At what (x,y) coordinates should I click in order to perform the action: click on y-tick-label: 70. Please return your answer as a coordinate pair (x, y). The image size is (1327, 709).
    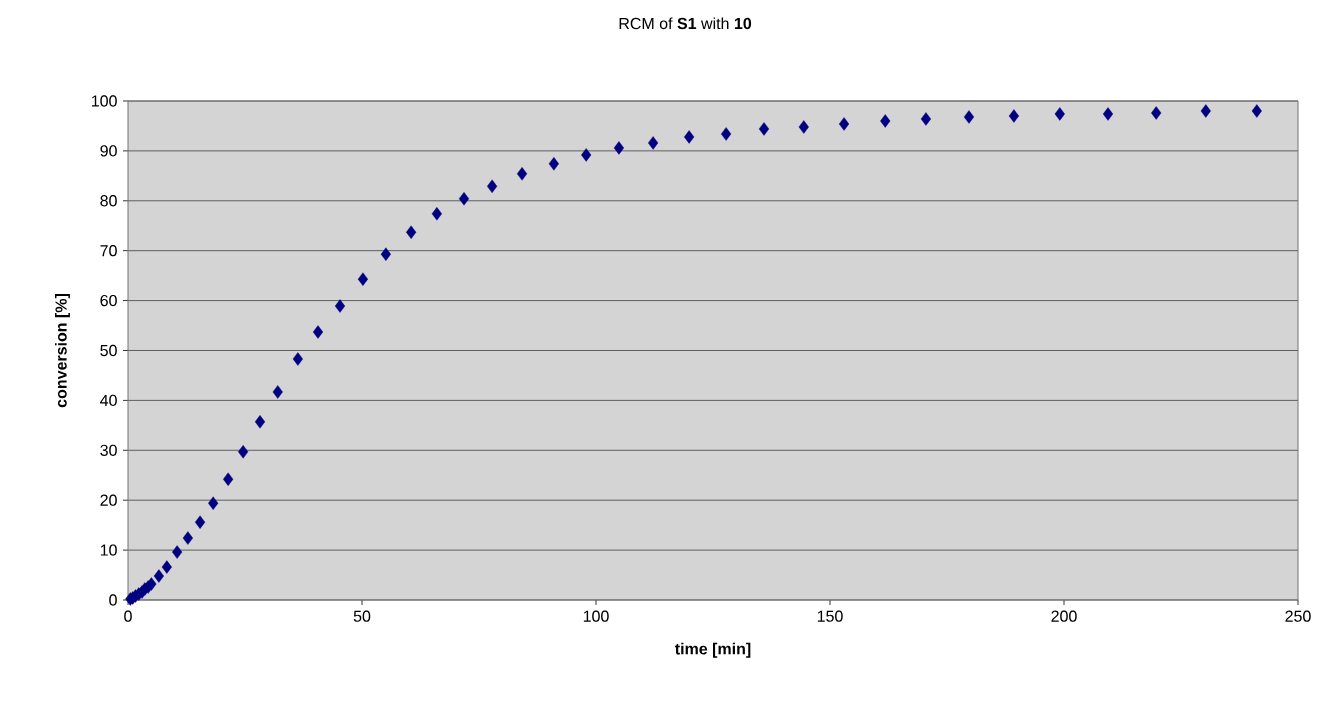
    Looking at the image, I should click on (108, 251).